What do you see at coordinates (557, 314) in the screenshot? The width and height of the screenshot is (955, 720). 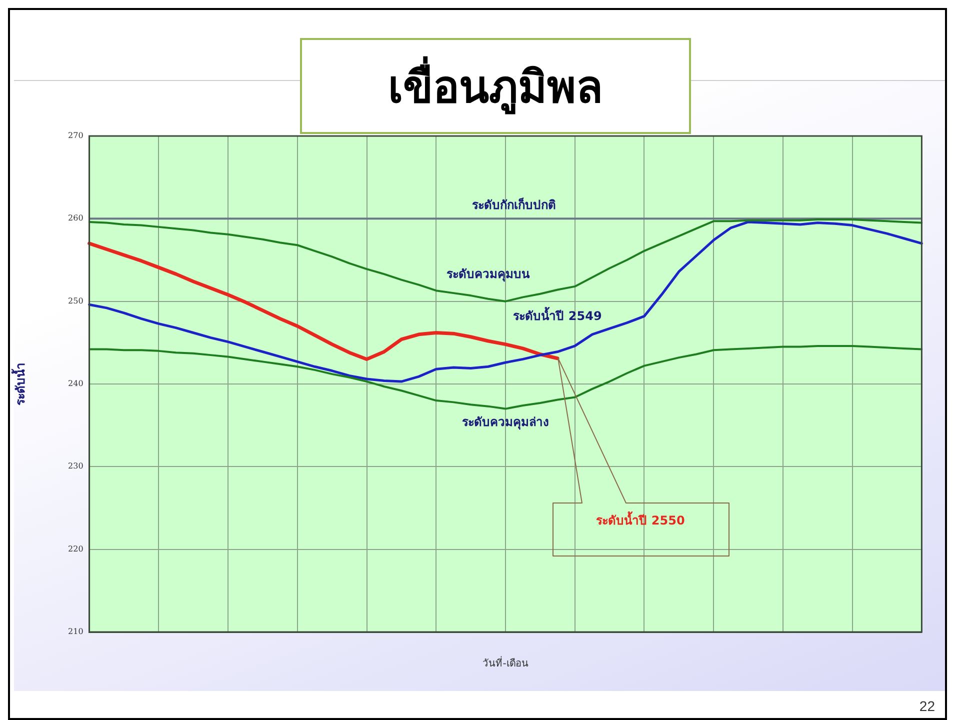 I see `series-label: ระดับน้ำปี 2549` at bounding box center [557, 314].